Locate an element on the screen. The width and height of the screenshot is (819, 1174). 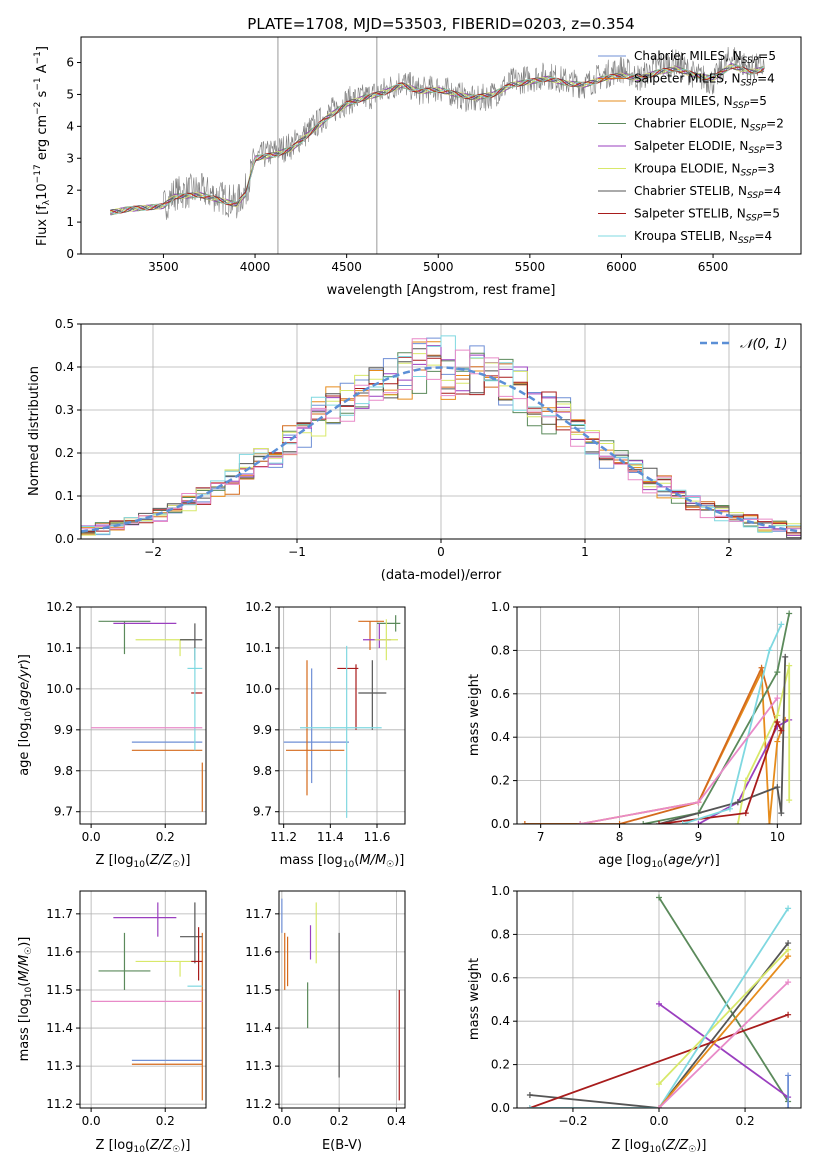
x-tick-label: 0.2 is located at coordinates (165, 1121).